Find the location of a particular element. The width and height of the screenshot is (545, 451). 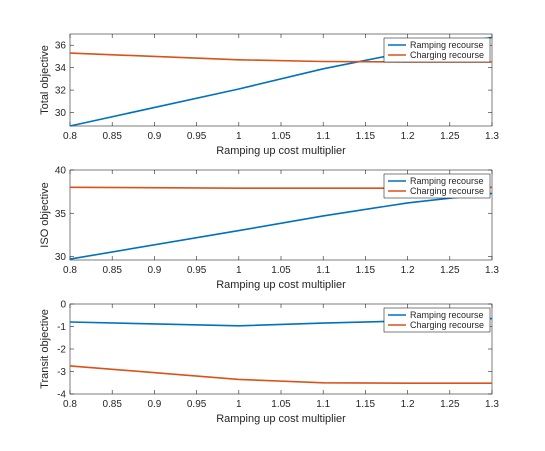

y-tick-label: -4 is located at coordinates (61, 395).